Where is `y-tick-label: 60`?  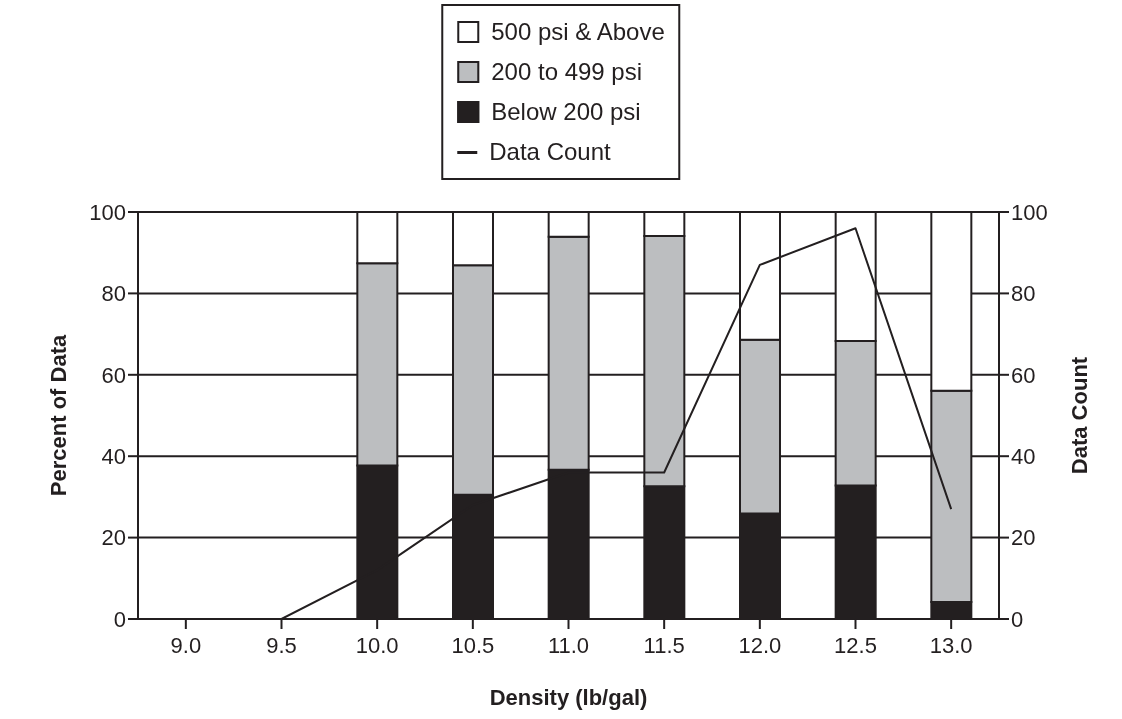
y-tick-label: 60 is located at coordinates (113, 375).